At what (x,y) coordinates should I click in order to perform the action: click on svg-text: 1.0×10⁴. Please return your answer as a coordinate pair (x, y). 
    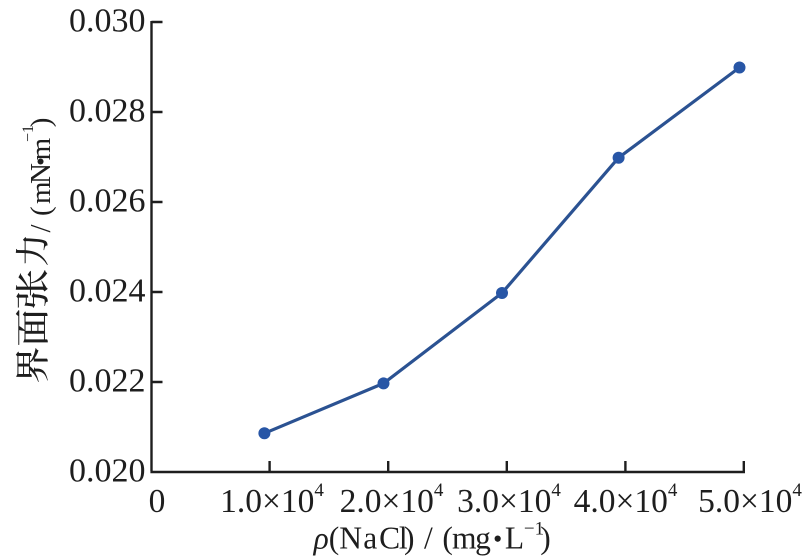
    Looking at the image, I should click on (272, 500).